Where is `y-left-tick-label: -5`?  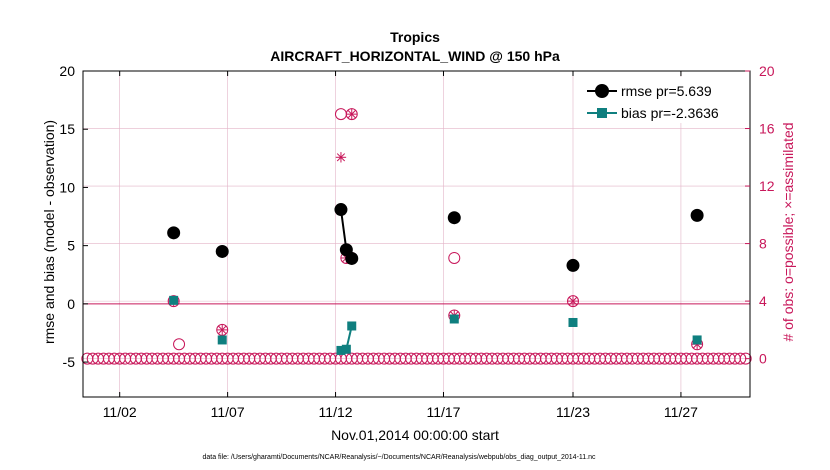
y-left-tick-label: -5 is located at coordinates (69, 362).